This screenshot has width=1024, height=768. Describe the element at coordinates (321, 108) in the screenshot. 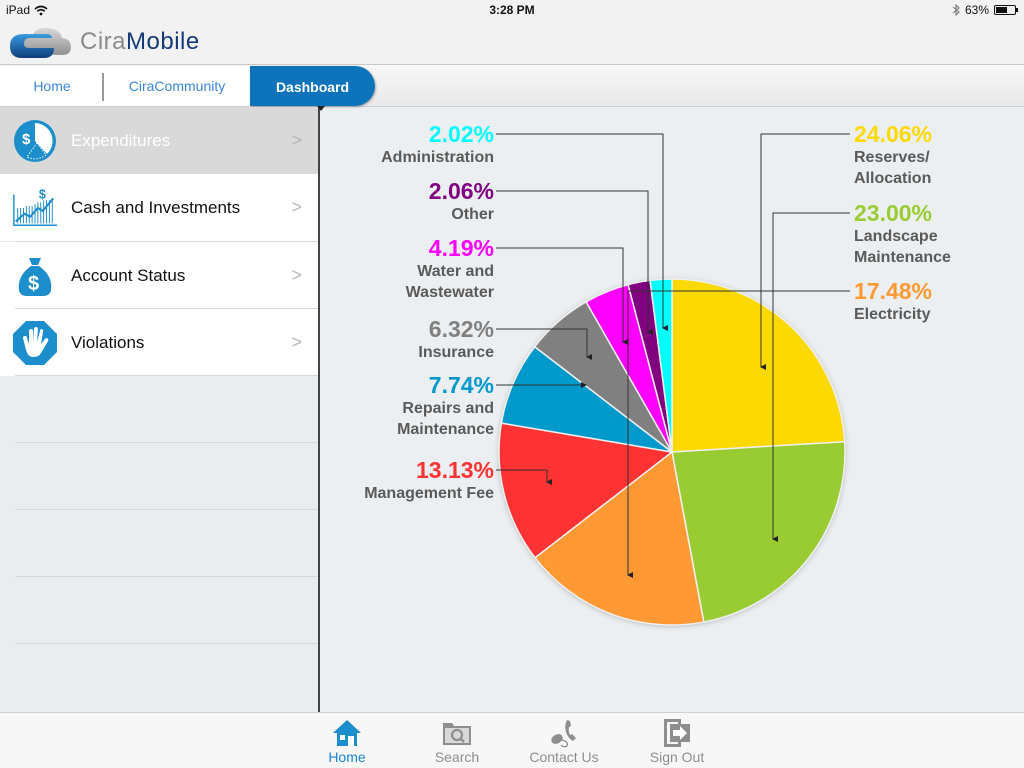

I see `panel-pointer-icon` at that location.